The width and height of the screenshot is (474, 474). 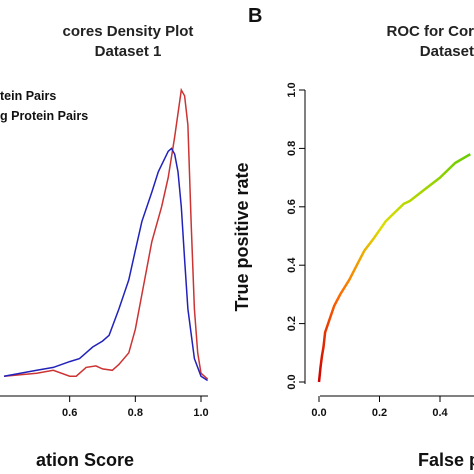 What do you see at coordinates (69, 413) in the screenshot?
I see `panel-a-x-tick-label: 0.6` at bounding box center [69, 413].